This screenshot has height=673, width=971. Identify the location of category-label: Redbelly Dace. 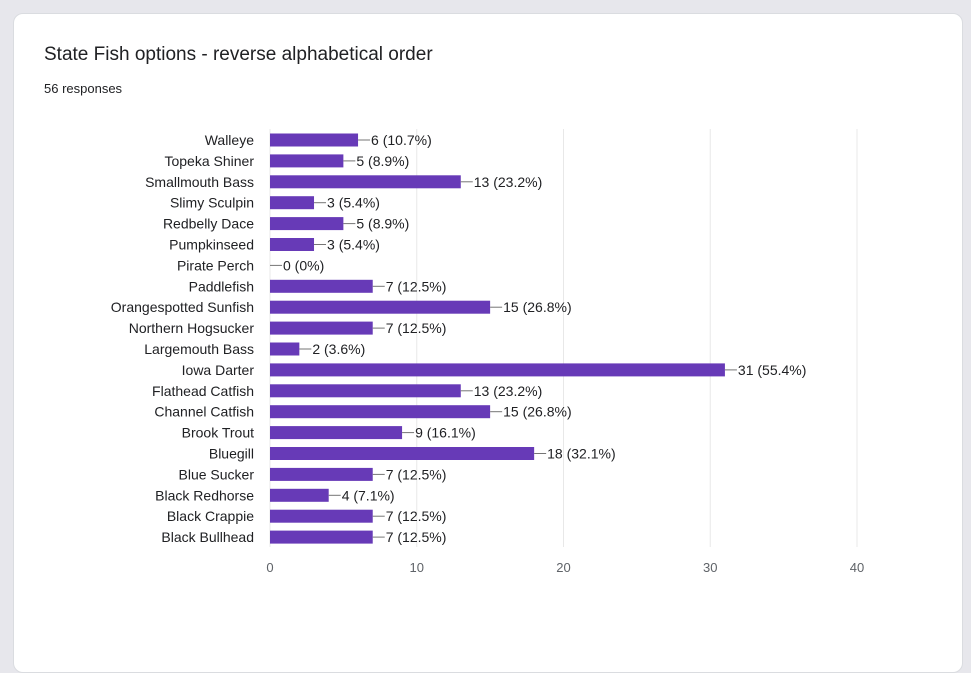
(208, 224).